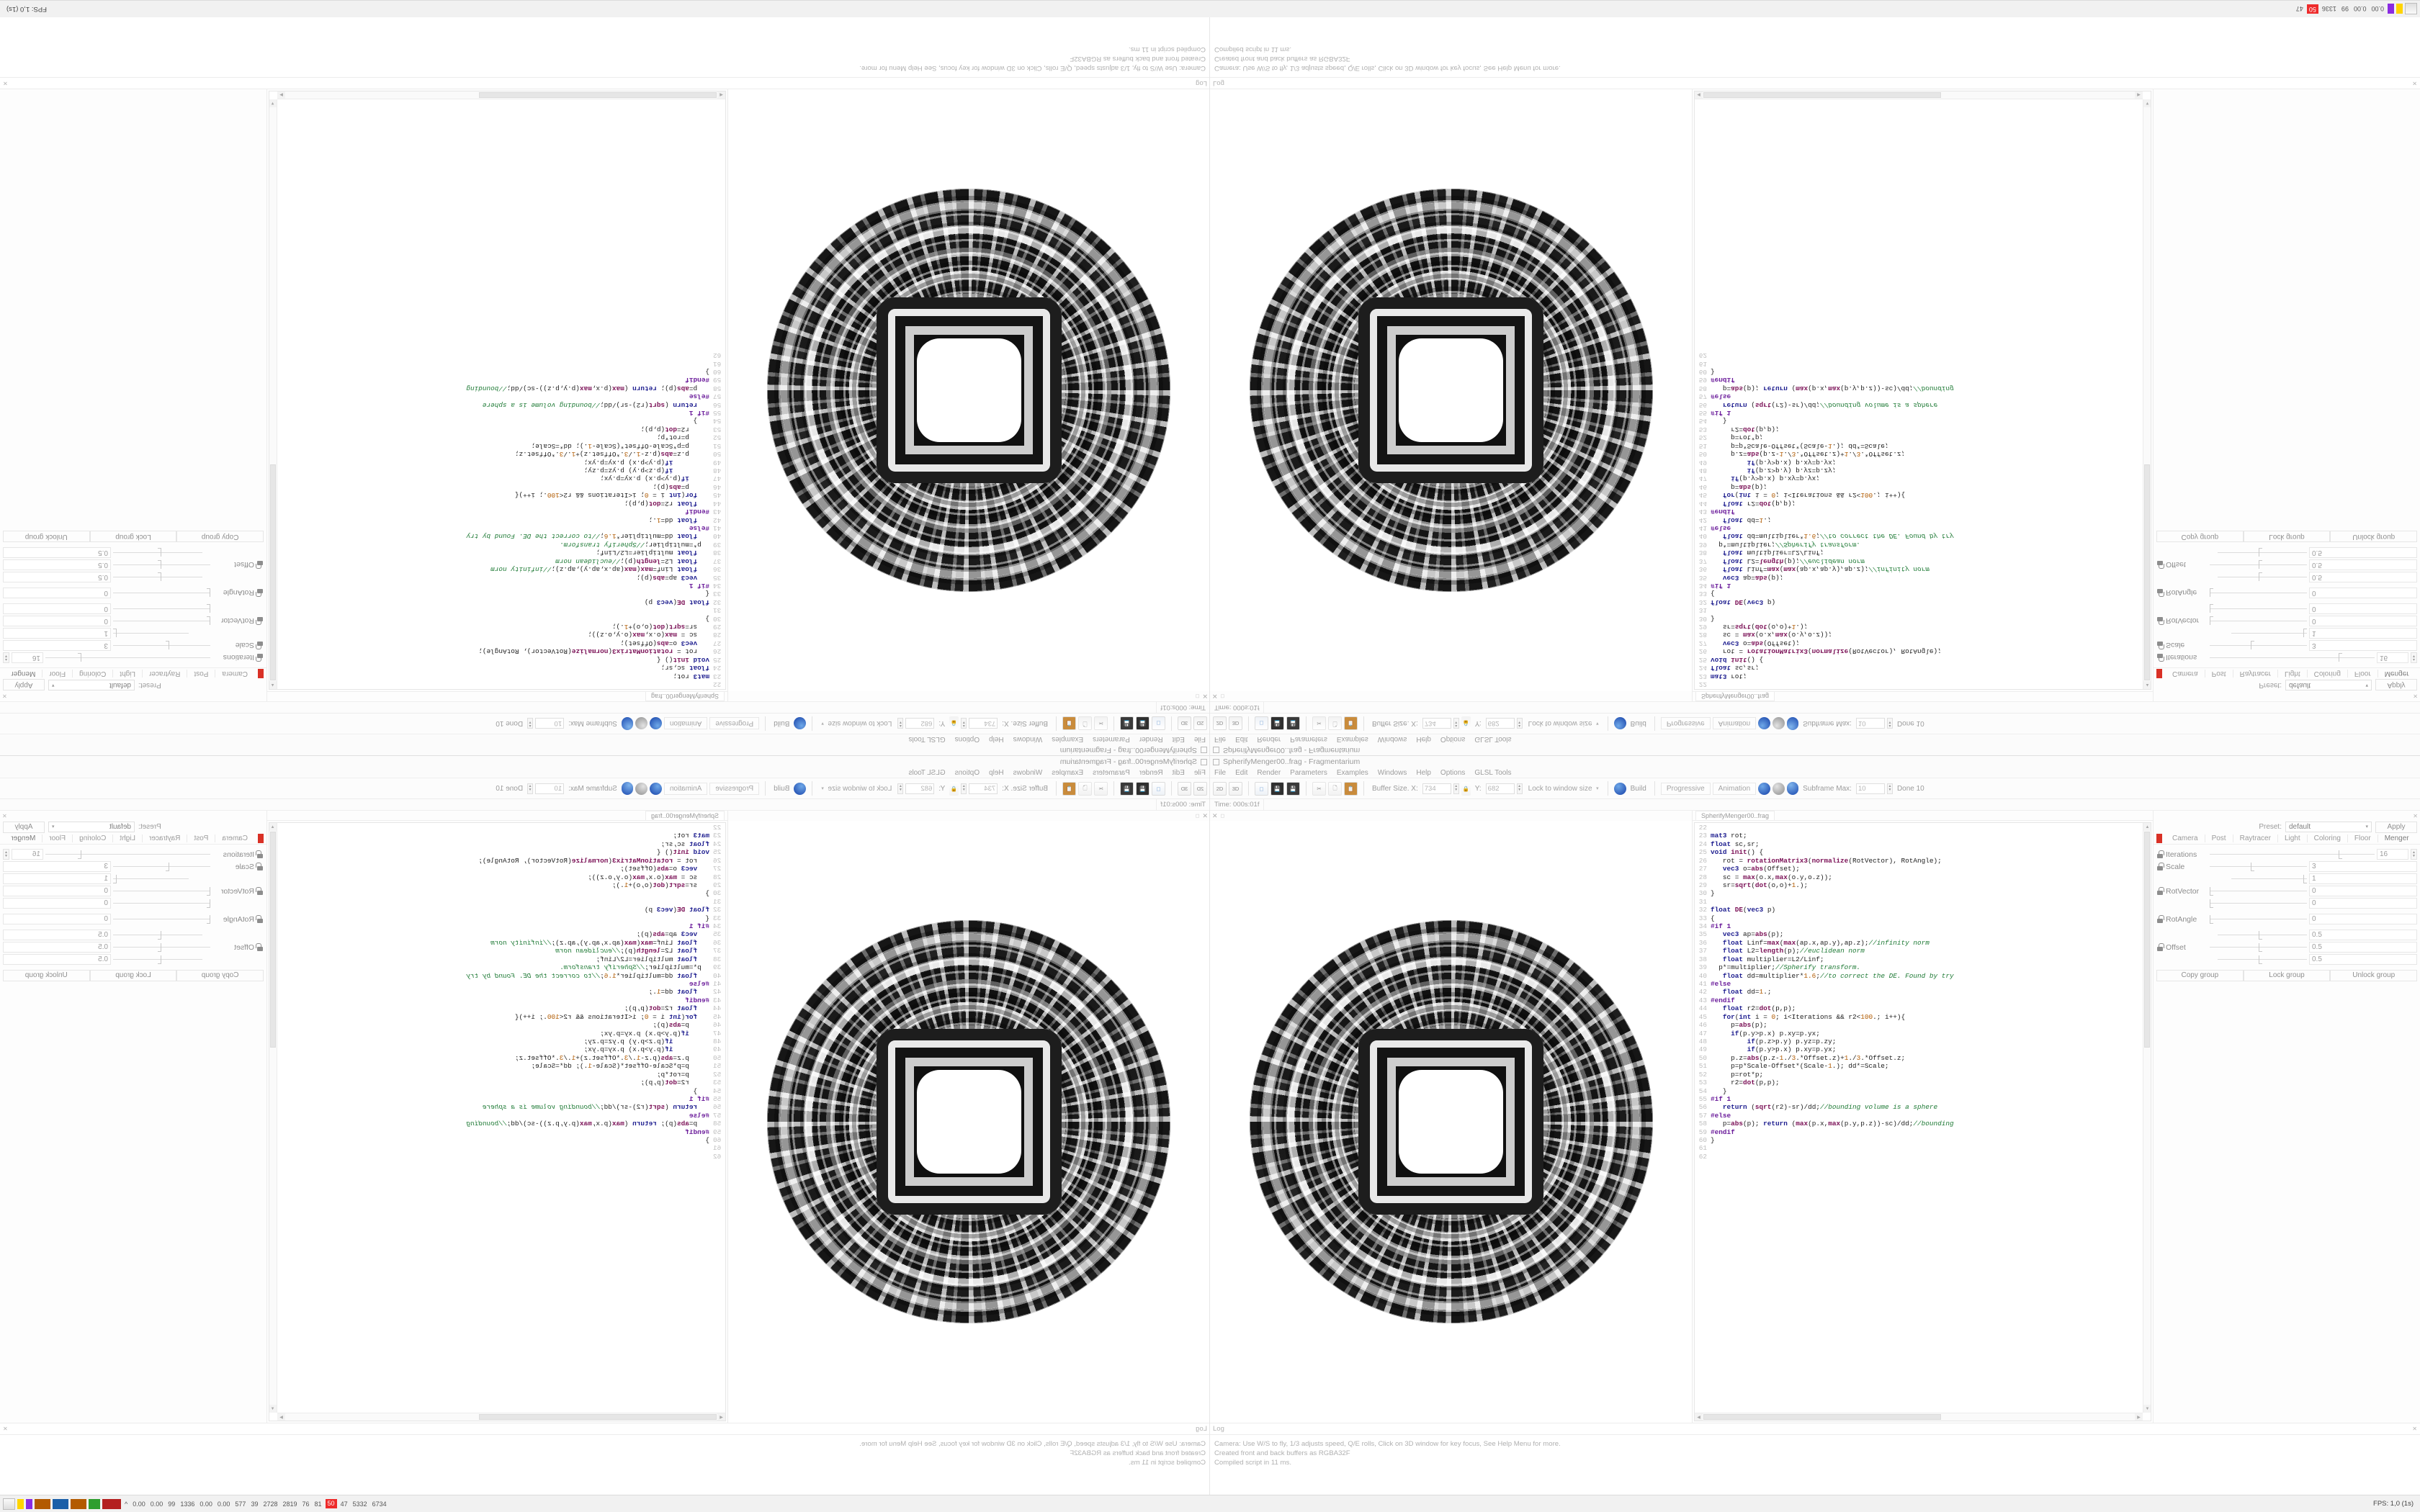 The width and height of the screenshot is (2420, 1512). What do you see at coordinates (2147, 1118) in the screenshot?
I see `editor-vertical-scrollbar: ▲ ▼` at bounding box center [2147, 1118].